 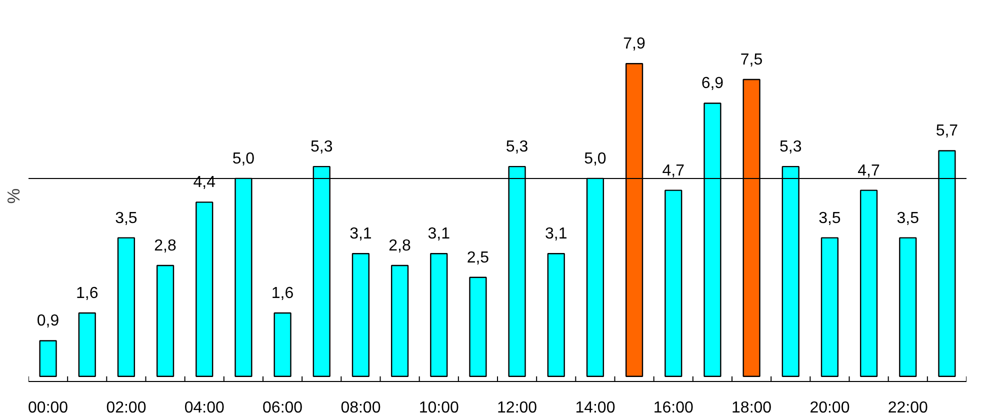 I want to click on y-axis-title: %, so click(x=14, y=196).